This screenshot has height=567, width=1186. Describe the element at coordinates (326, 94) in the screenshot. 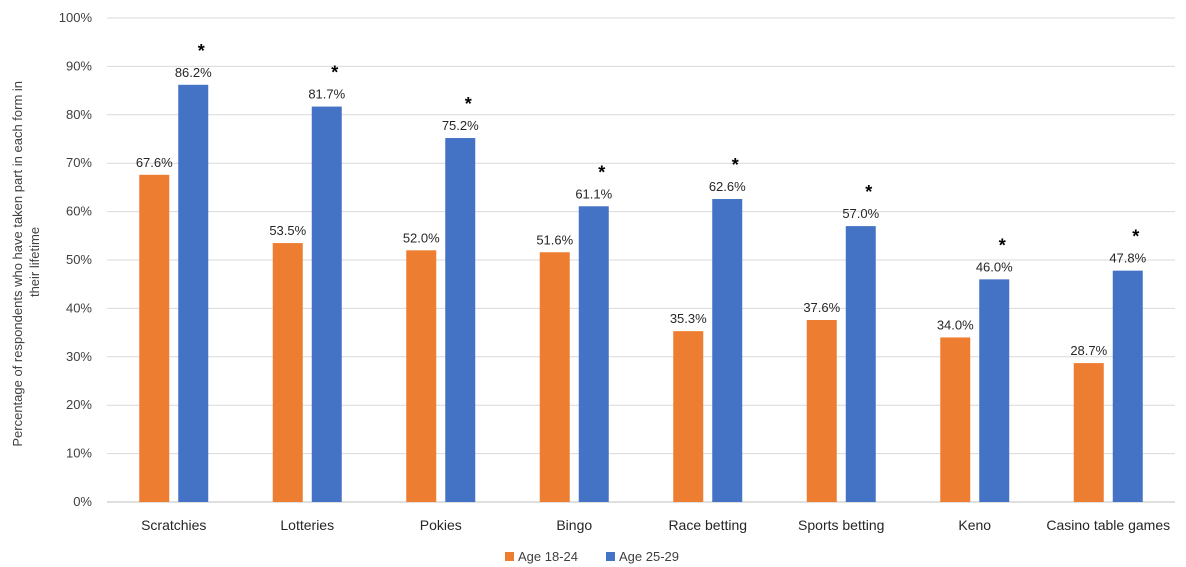

I see `data-label: 81.7%` at that location.